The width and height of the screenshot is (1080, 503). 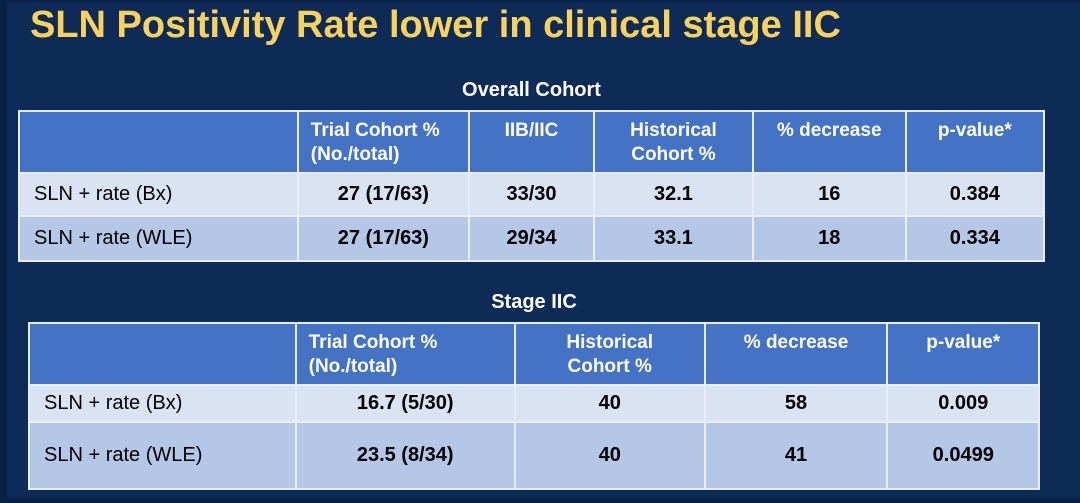 What do you see at coordinates (963, 403) in the screenshot?
I see `cell-value: 0.009` at bounding box center [963, 403].